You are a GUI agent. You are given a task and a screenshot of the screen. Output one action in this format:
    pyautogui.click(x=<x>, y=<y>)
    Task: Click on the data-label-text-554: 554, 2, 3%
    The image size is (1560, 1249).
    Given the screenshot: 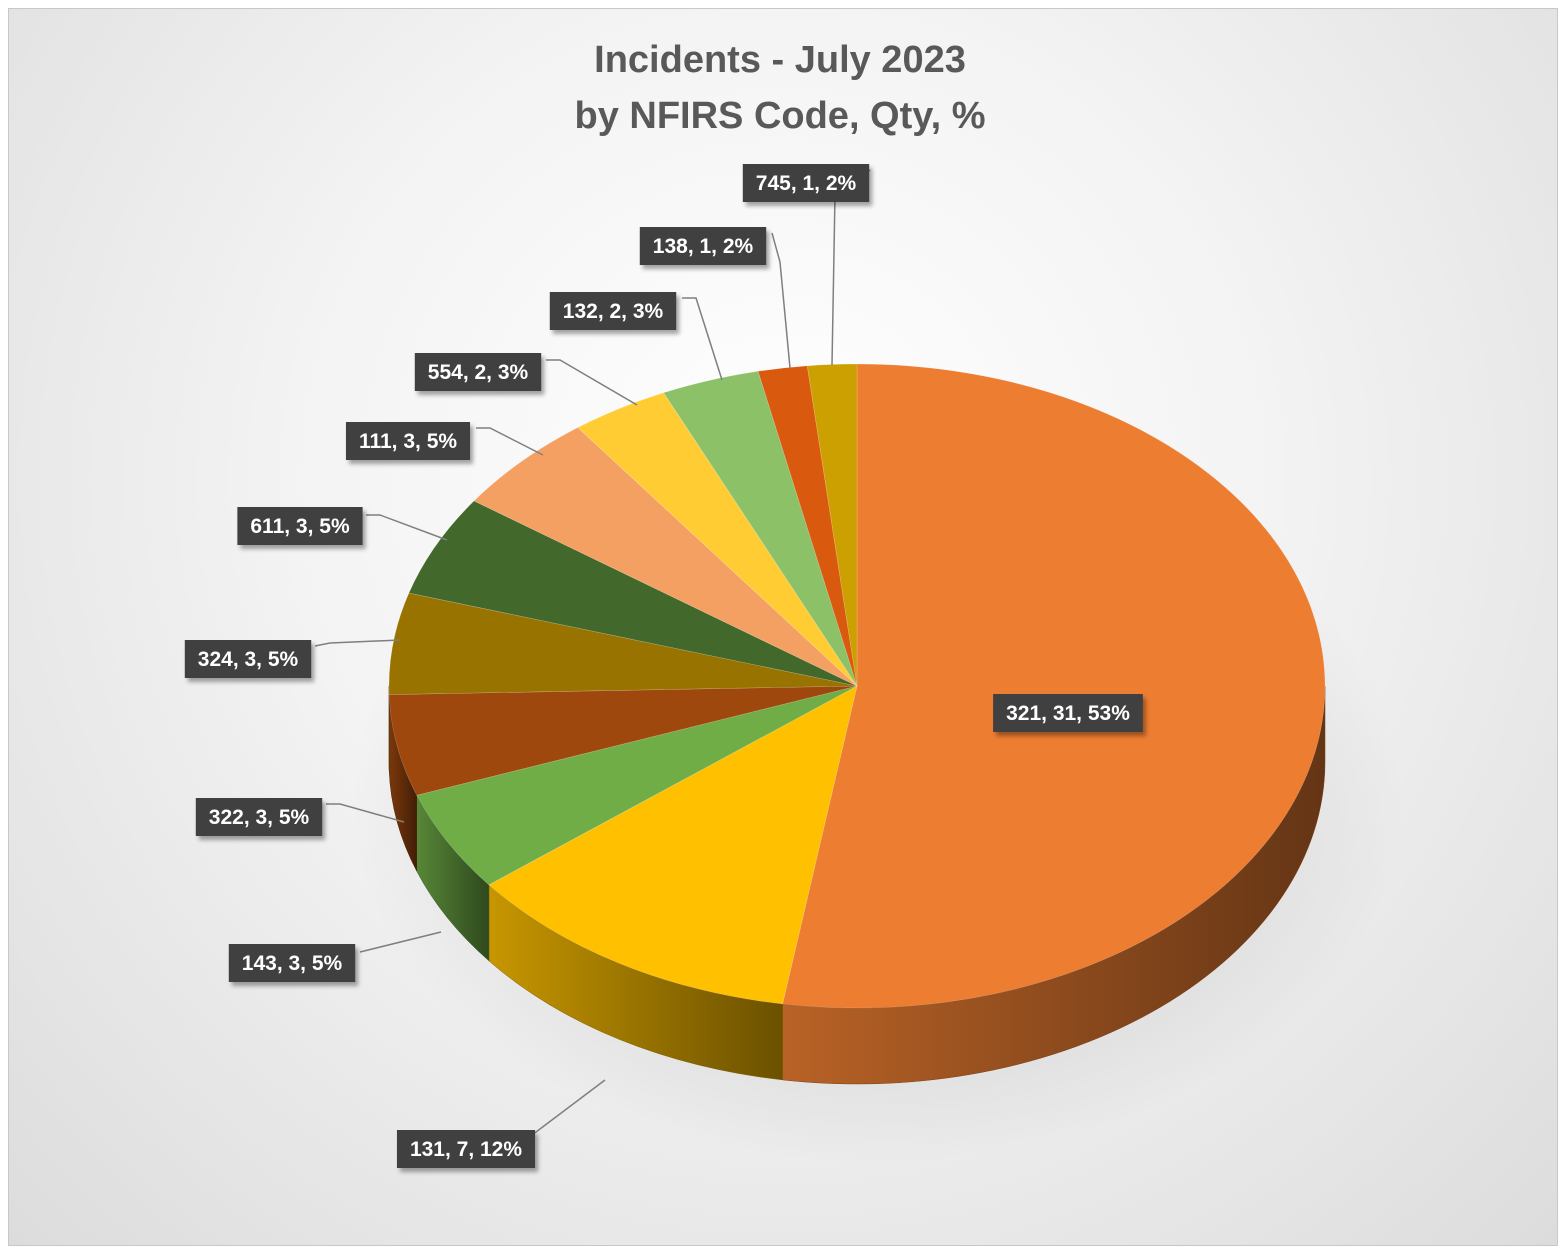 What is the action you would take?
    pyautogui.click(x=478, y=372)
    